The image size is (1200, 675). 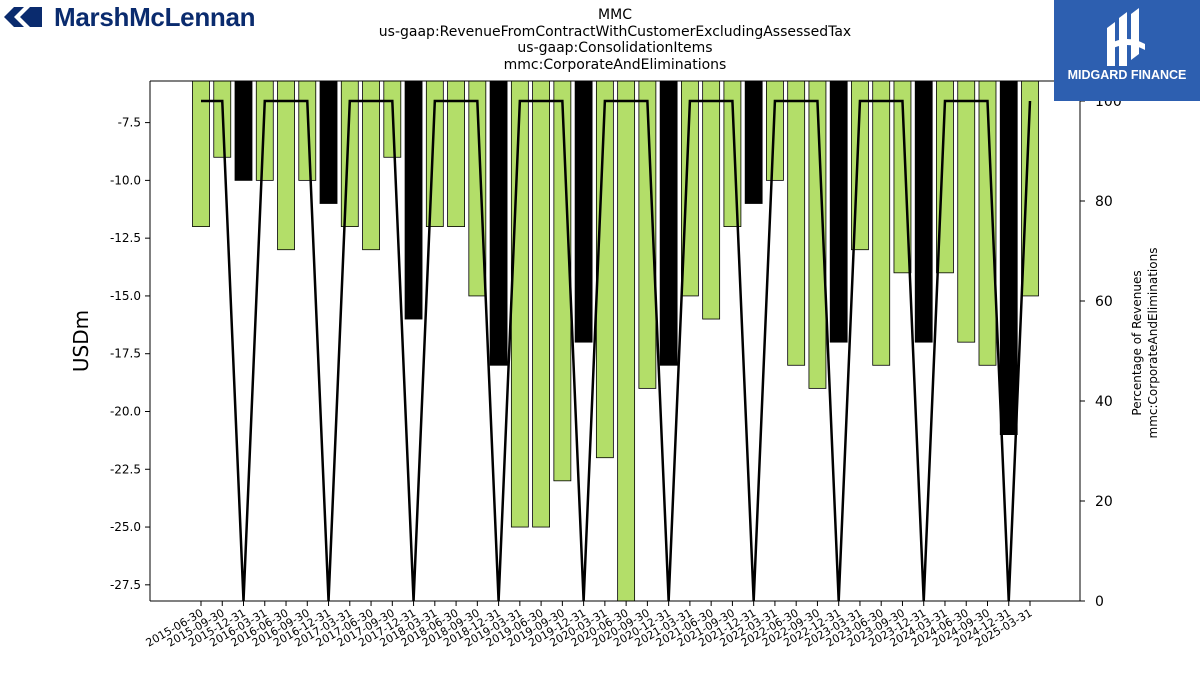 I want to click on y-tick-label: -10.0, so click(x=125, y=180).